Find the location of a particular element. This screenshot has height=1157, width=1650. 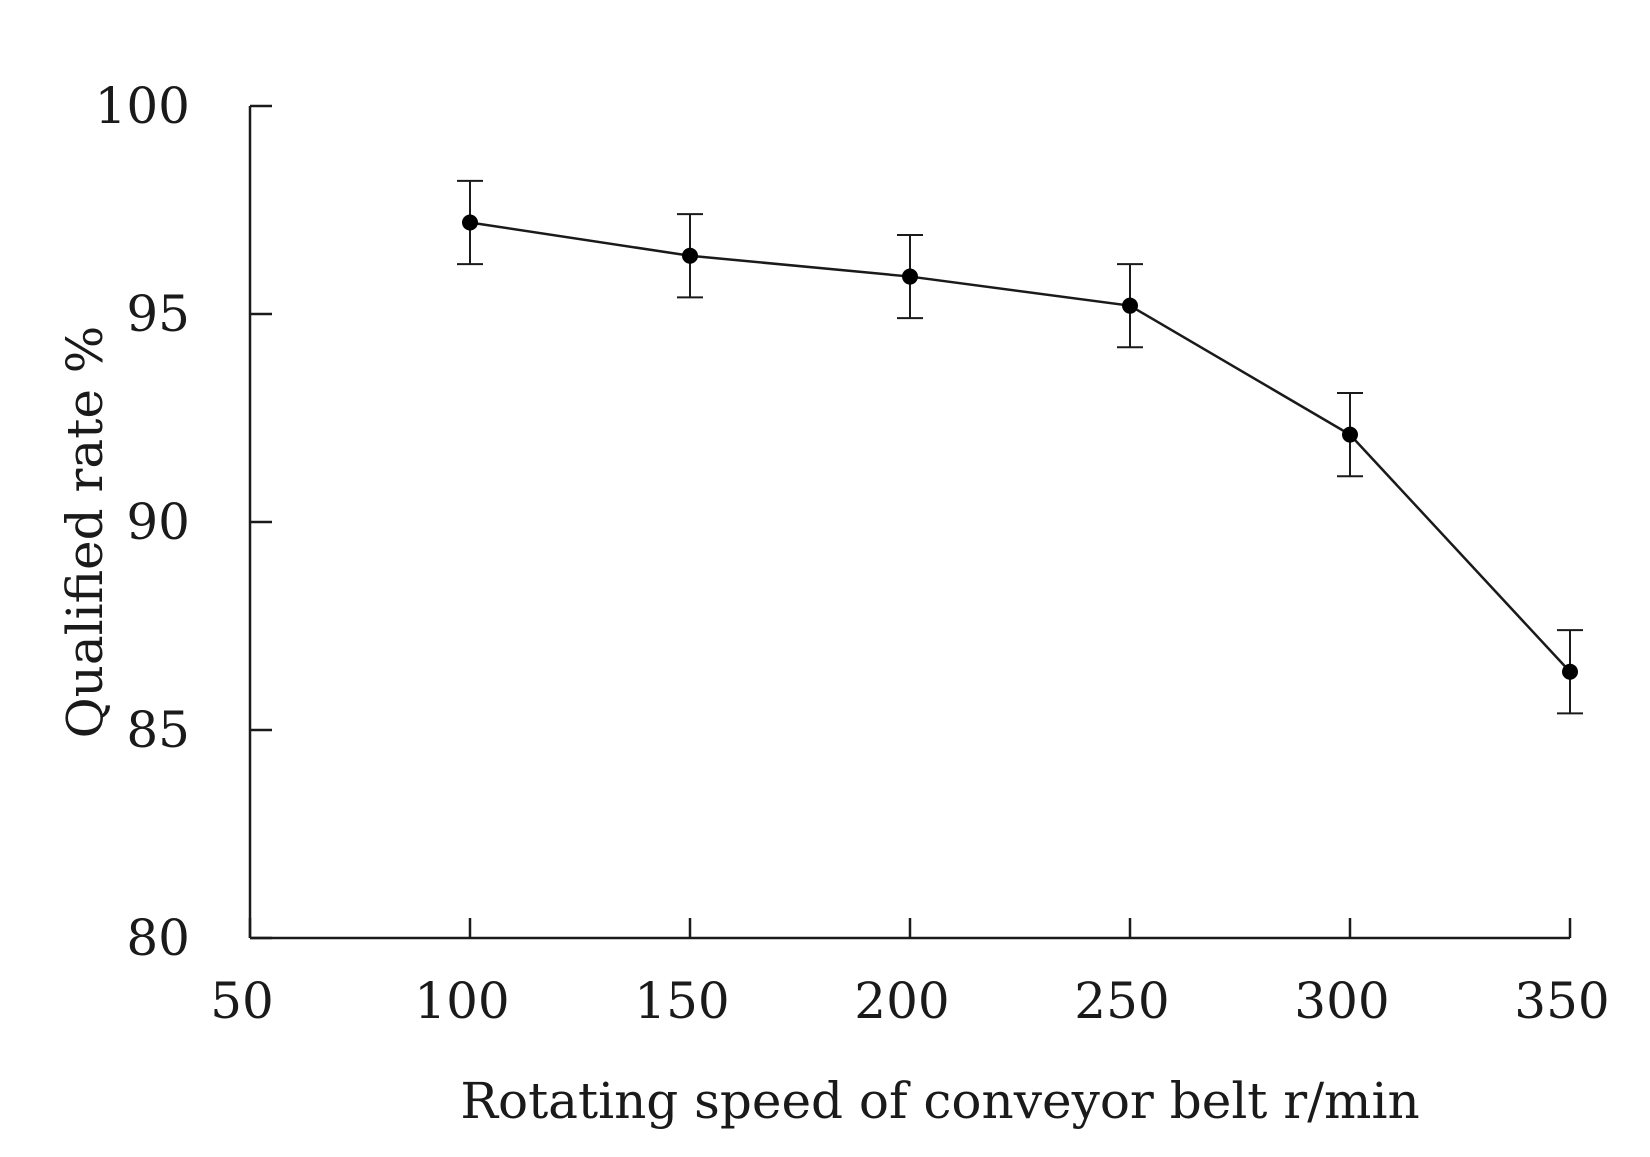

y-tick-label: 90 is located at coordinates (158, 522).